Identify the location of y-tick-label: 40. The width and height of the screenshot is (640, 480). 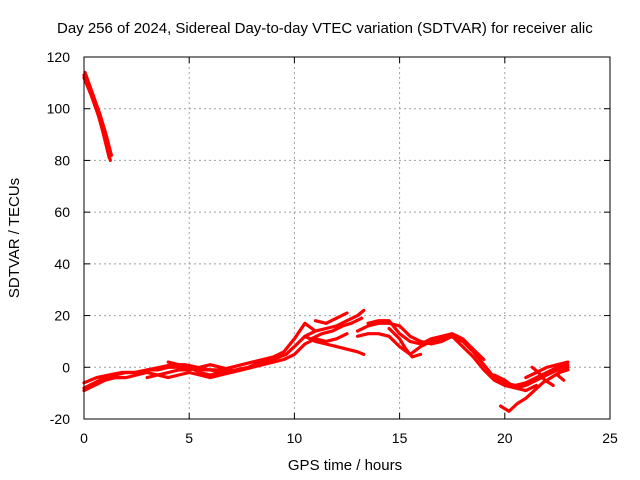
(62, 264).